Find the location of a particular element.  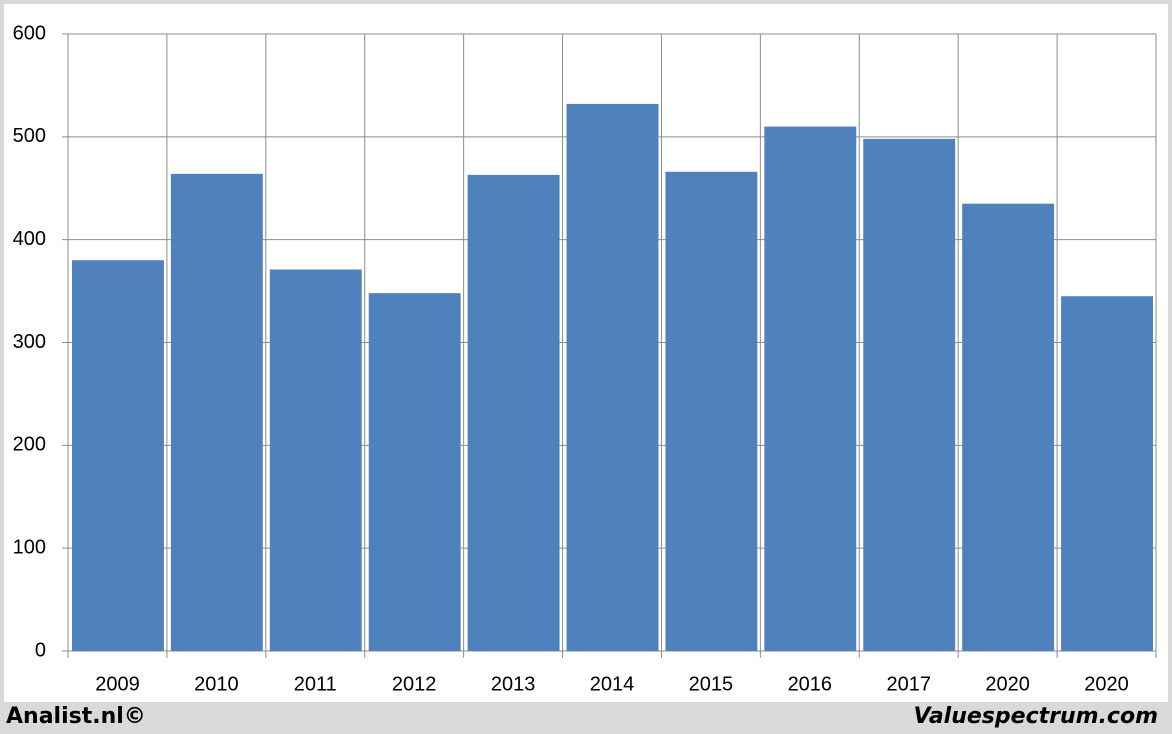

y-tick-label: 0 is located at coordinates (40, 650).